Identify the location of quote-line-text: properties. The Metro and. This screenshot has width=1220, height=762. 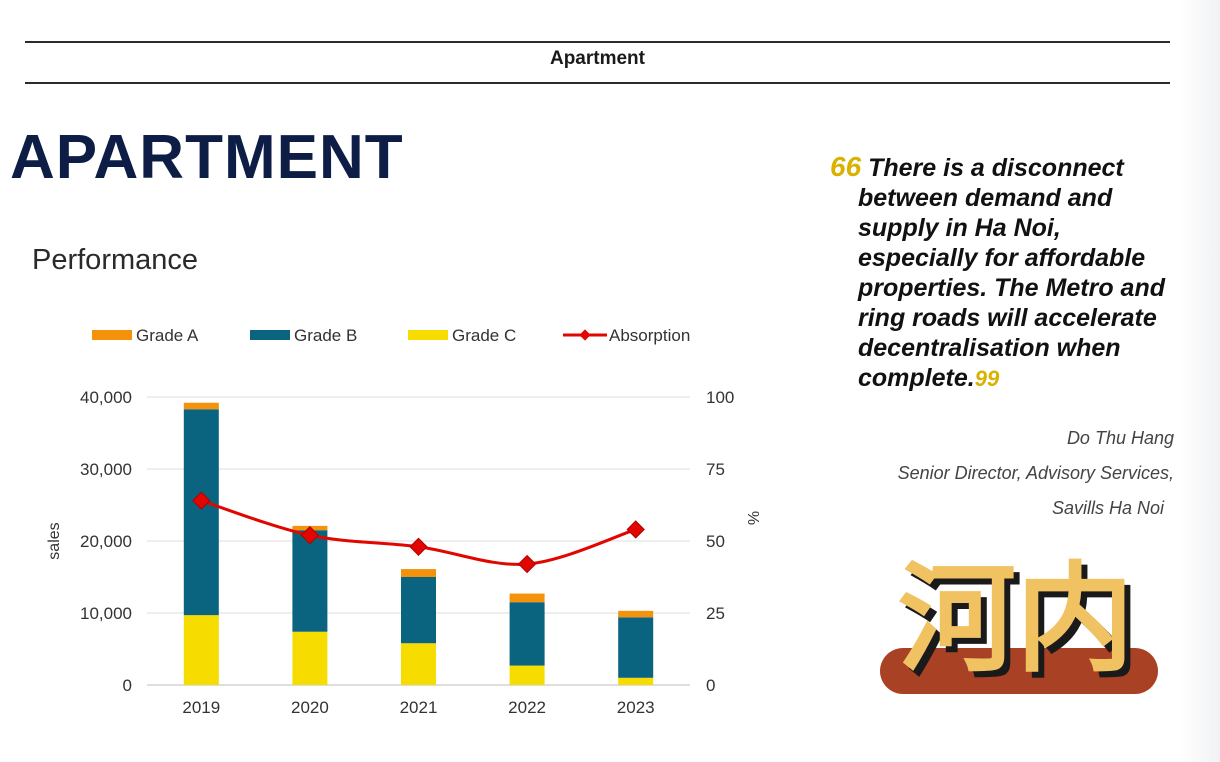
(1011, 288).